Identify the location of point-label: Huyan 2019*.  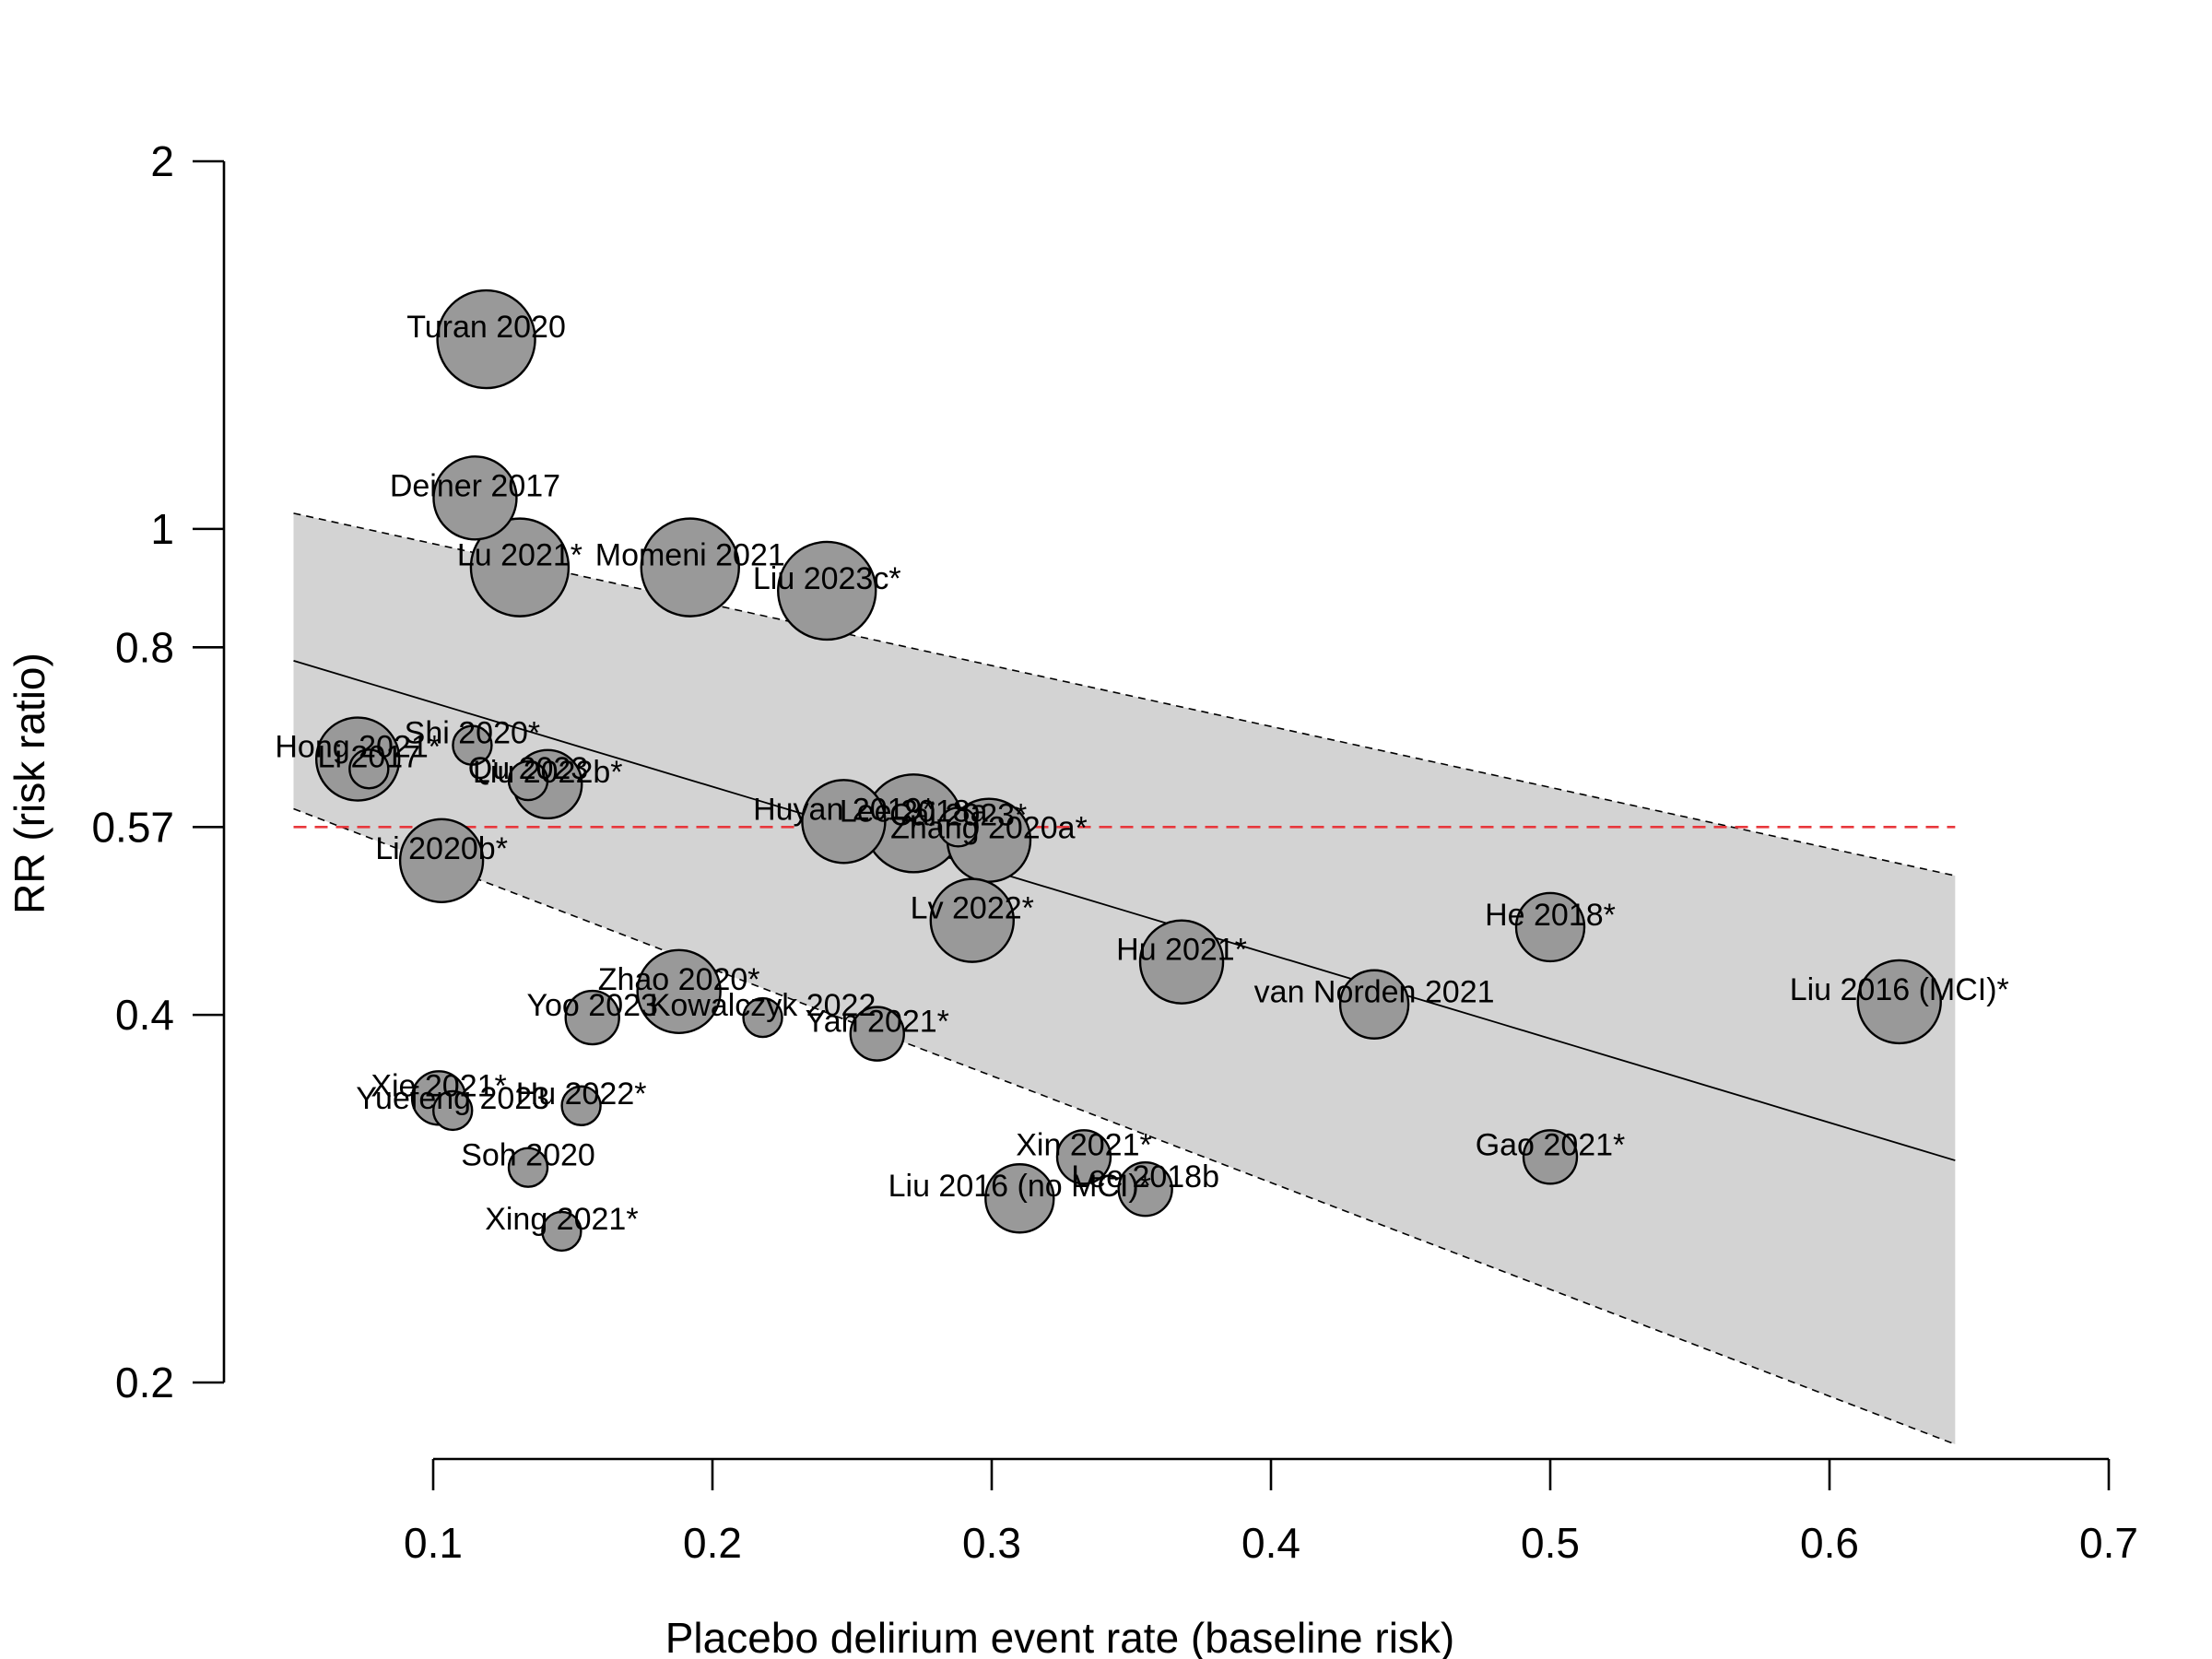
(844, 809).